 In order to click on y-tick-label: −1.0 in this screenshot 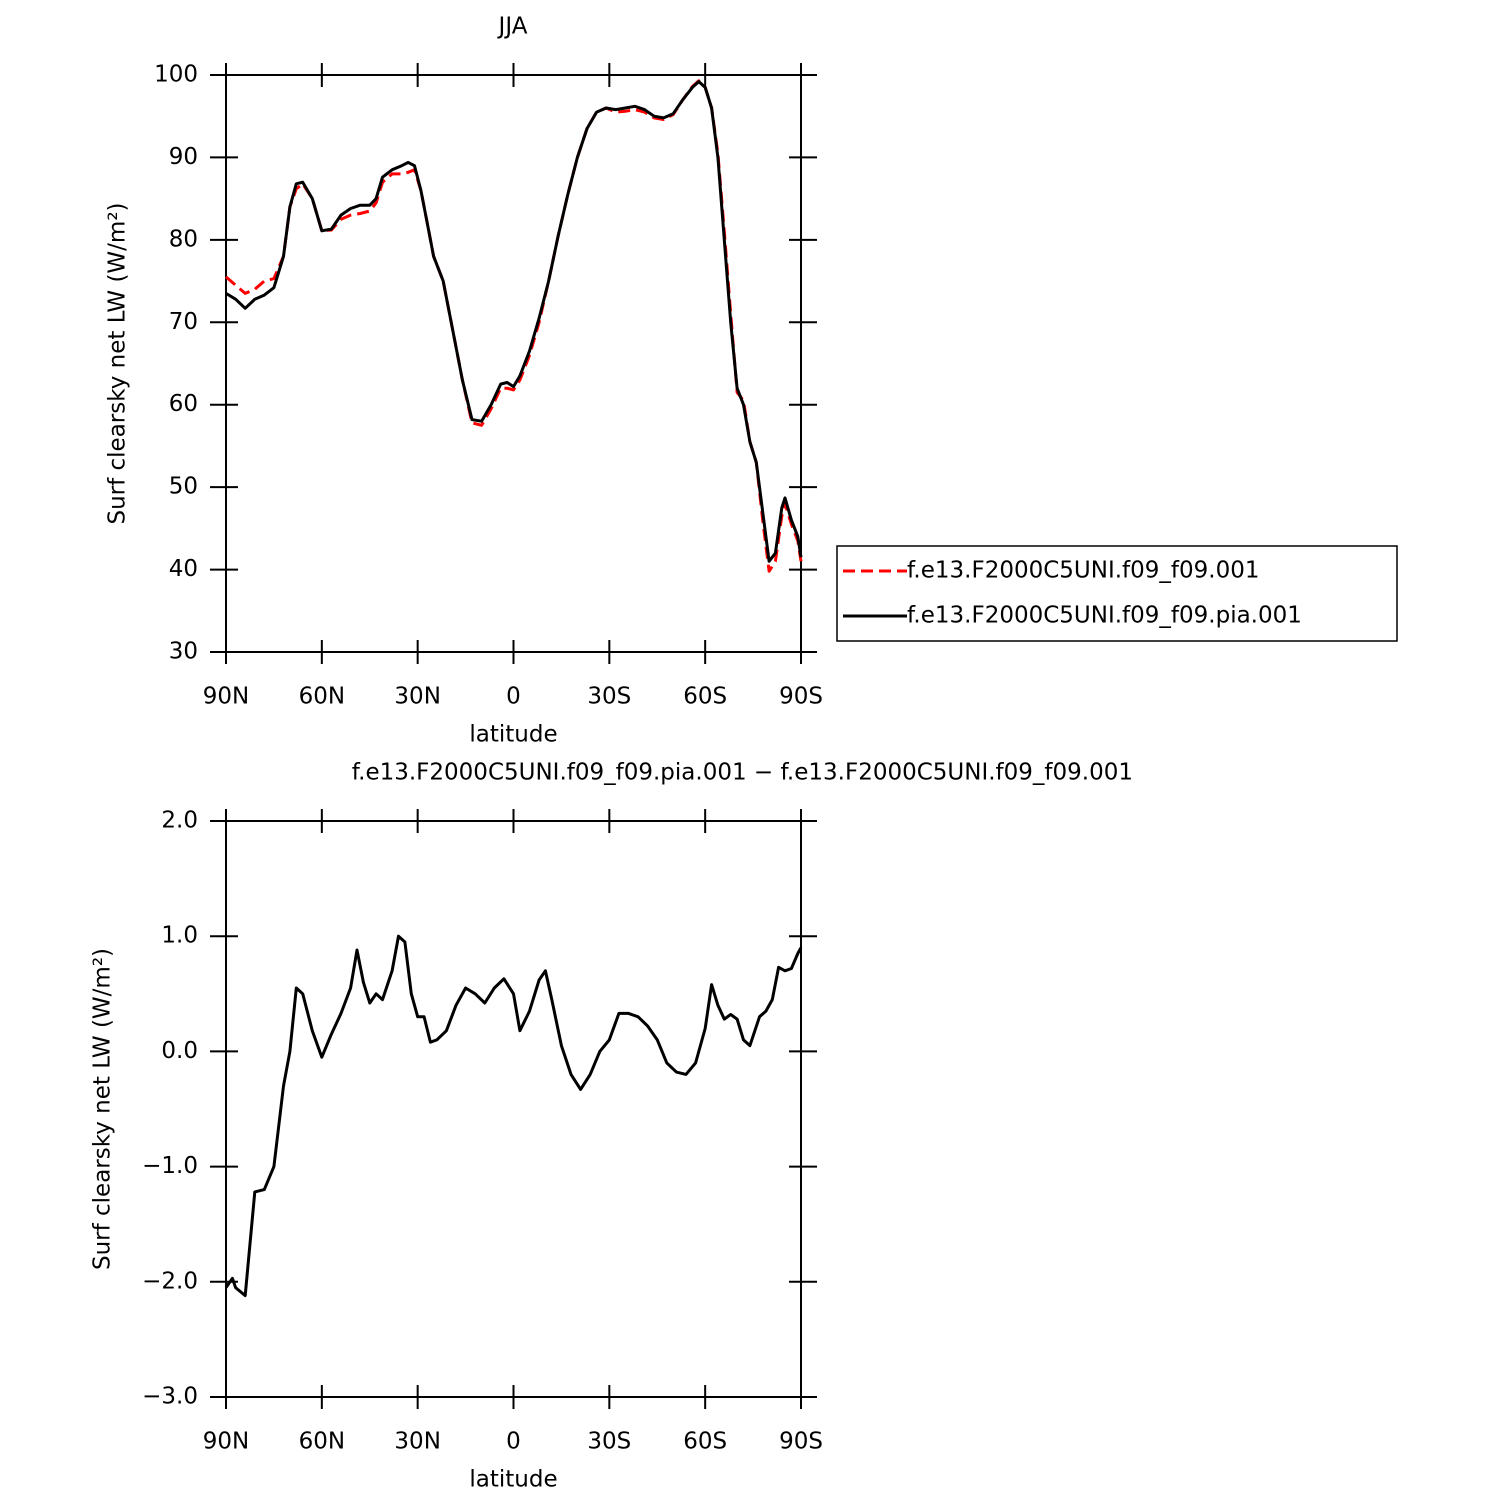, I will do `click(170, 1166)`.